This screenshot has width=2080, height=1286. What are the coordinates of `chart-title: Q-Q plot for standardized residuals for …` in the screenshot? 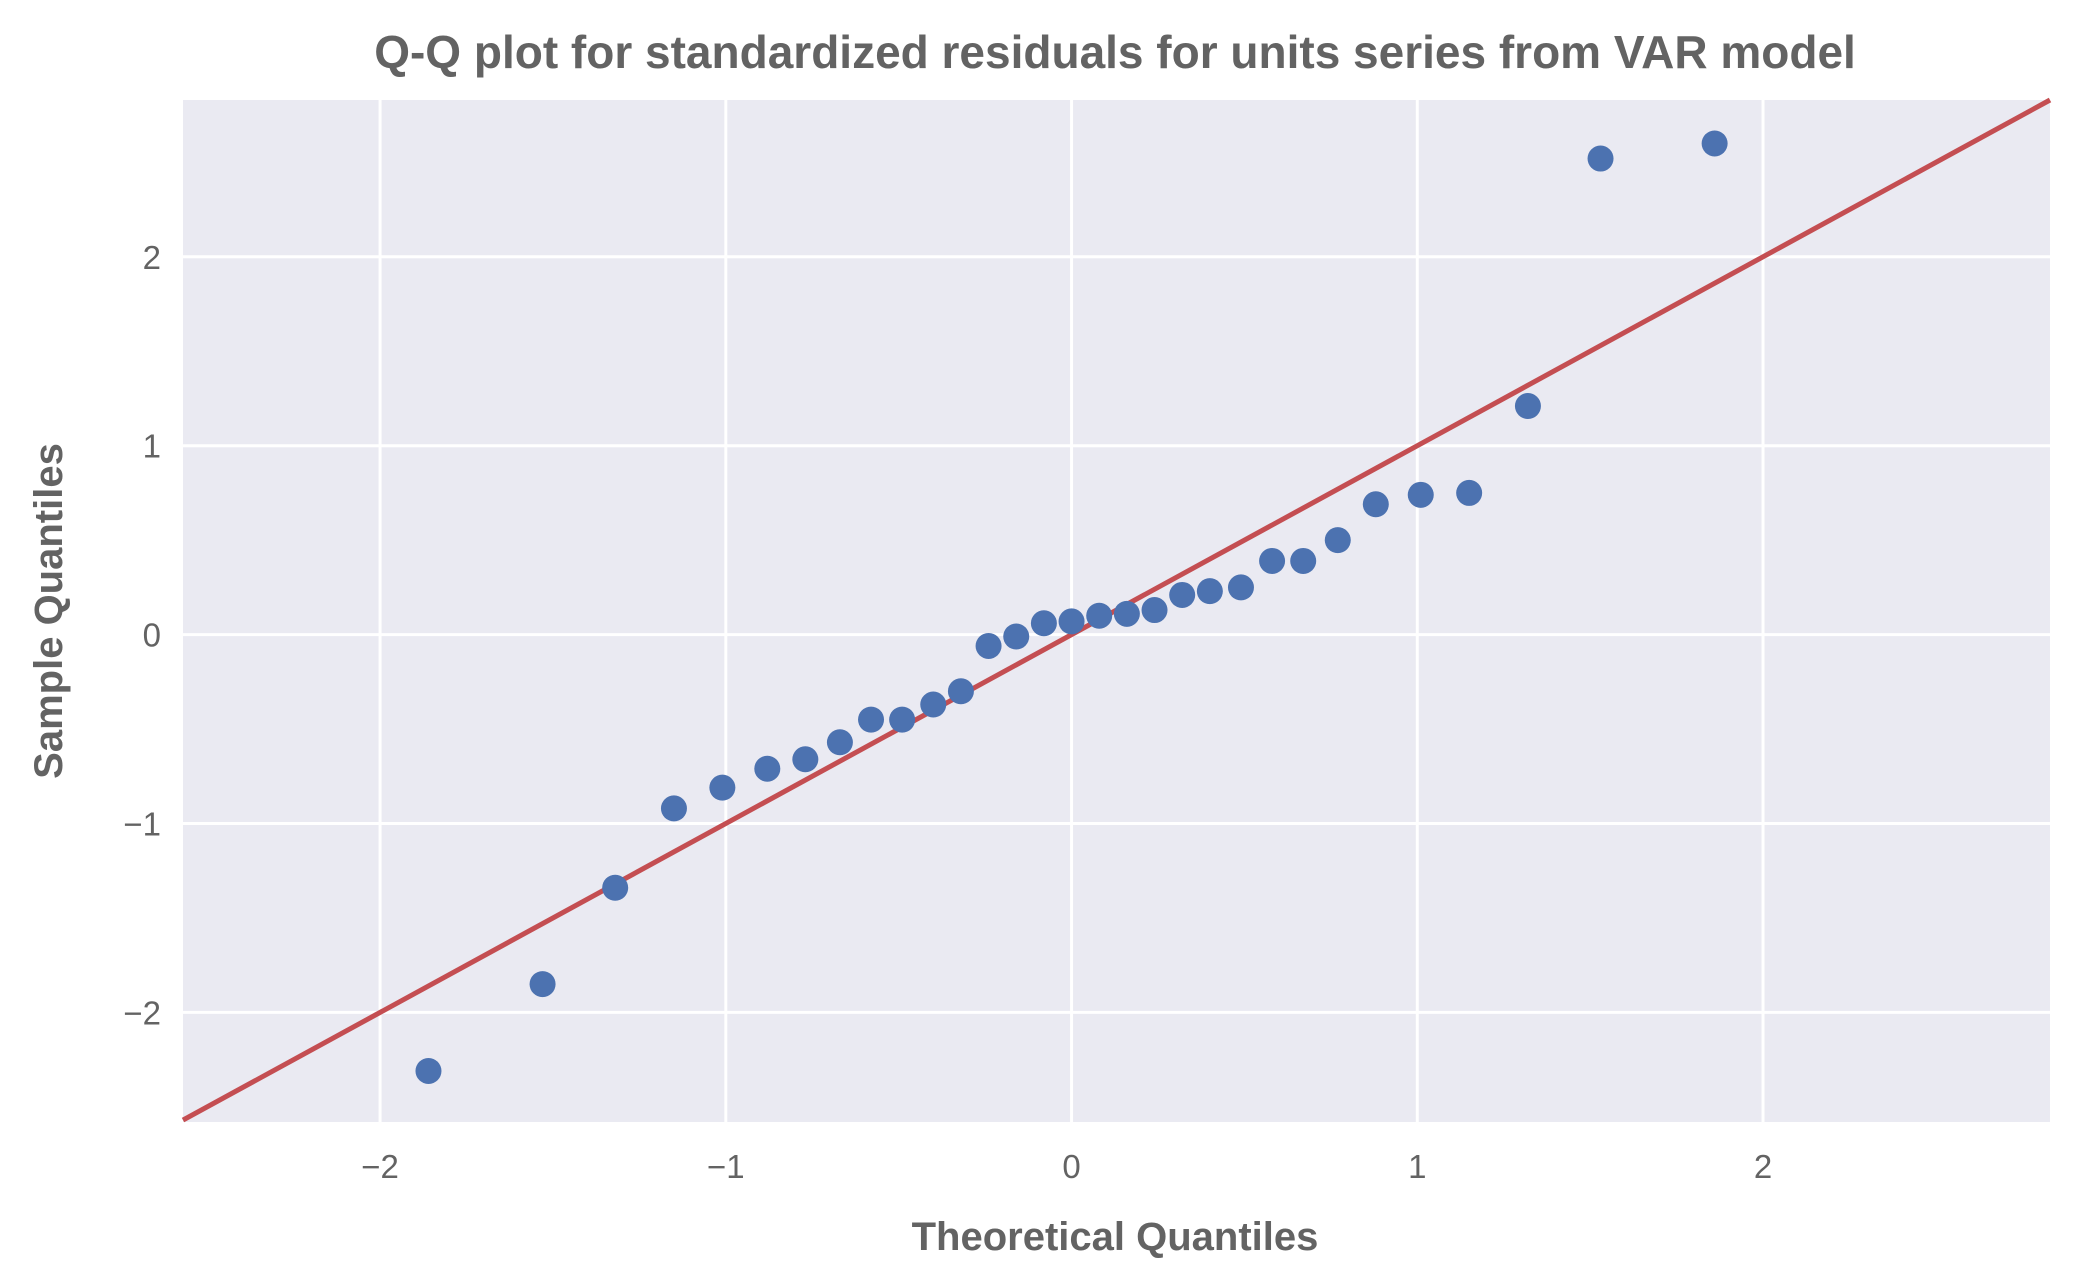 It's located at (1115, 52).